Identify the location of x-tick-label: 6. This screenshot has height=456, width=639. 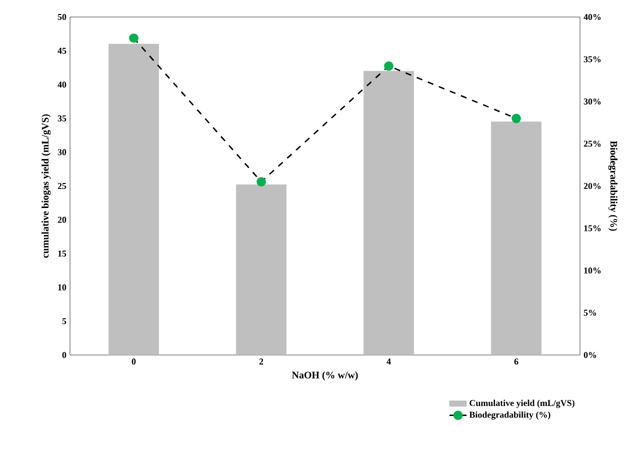
(516, 361).